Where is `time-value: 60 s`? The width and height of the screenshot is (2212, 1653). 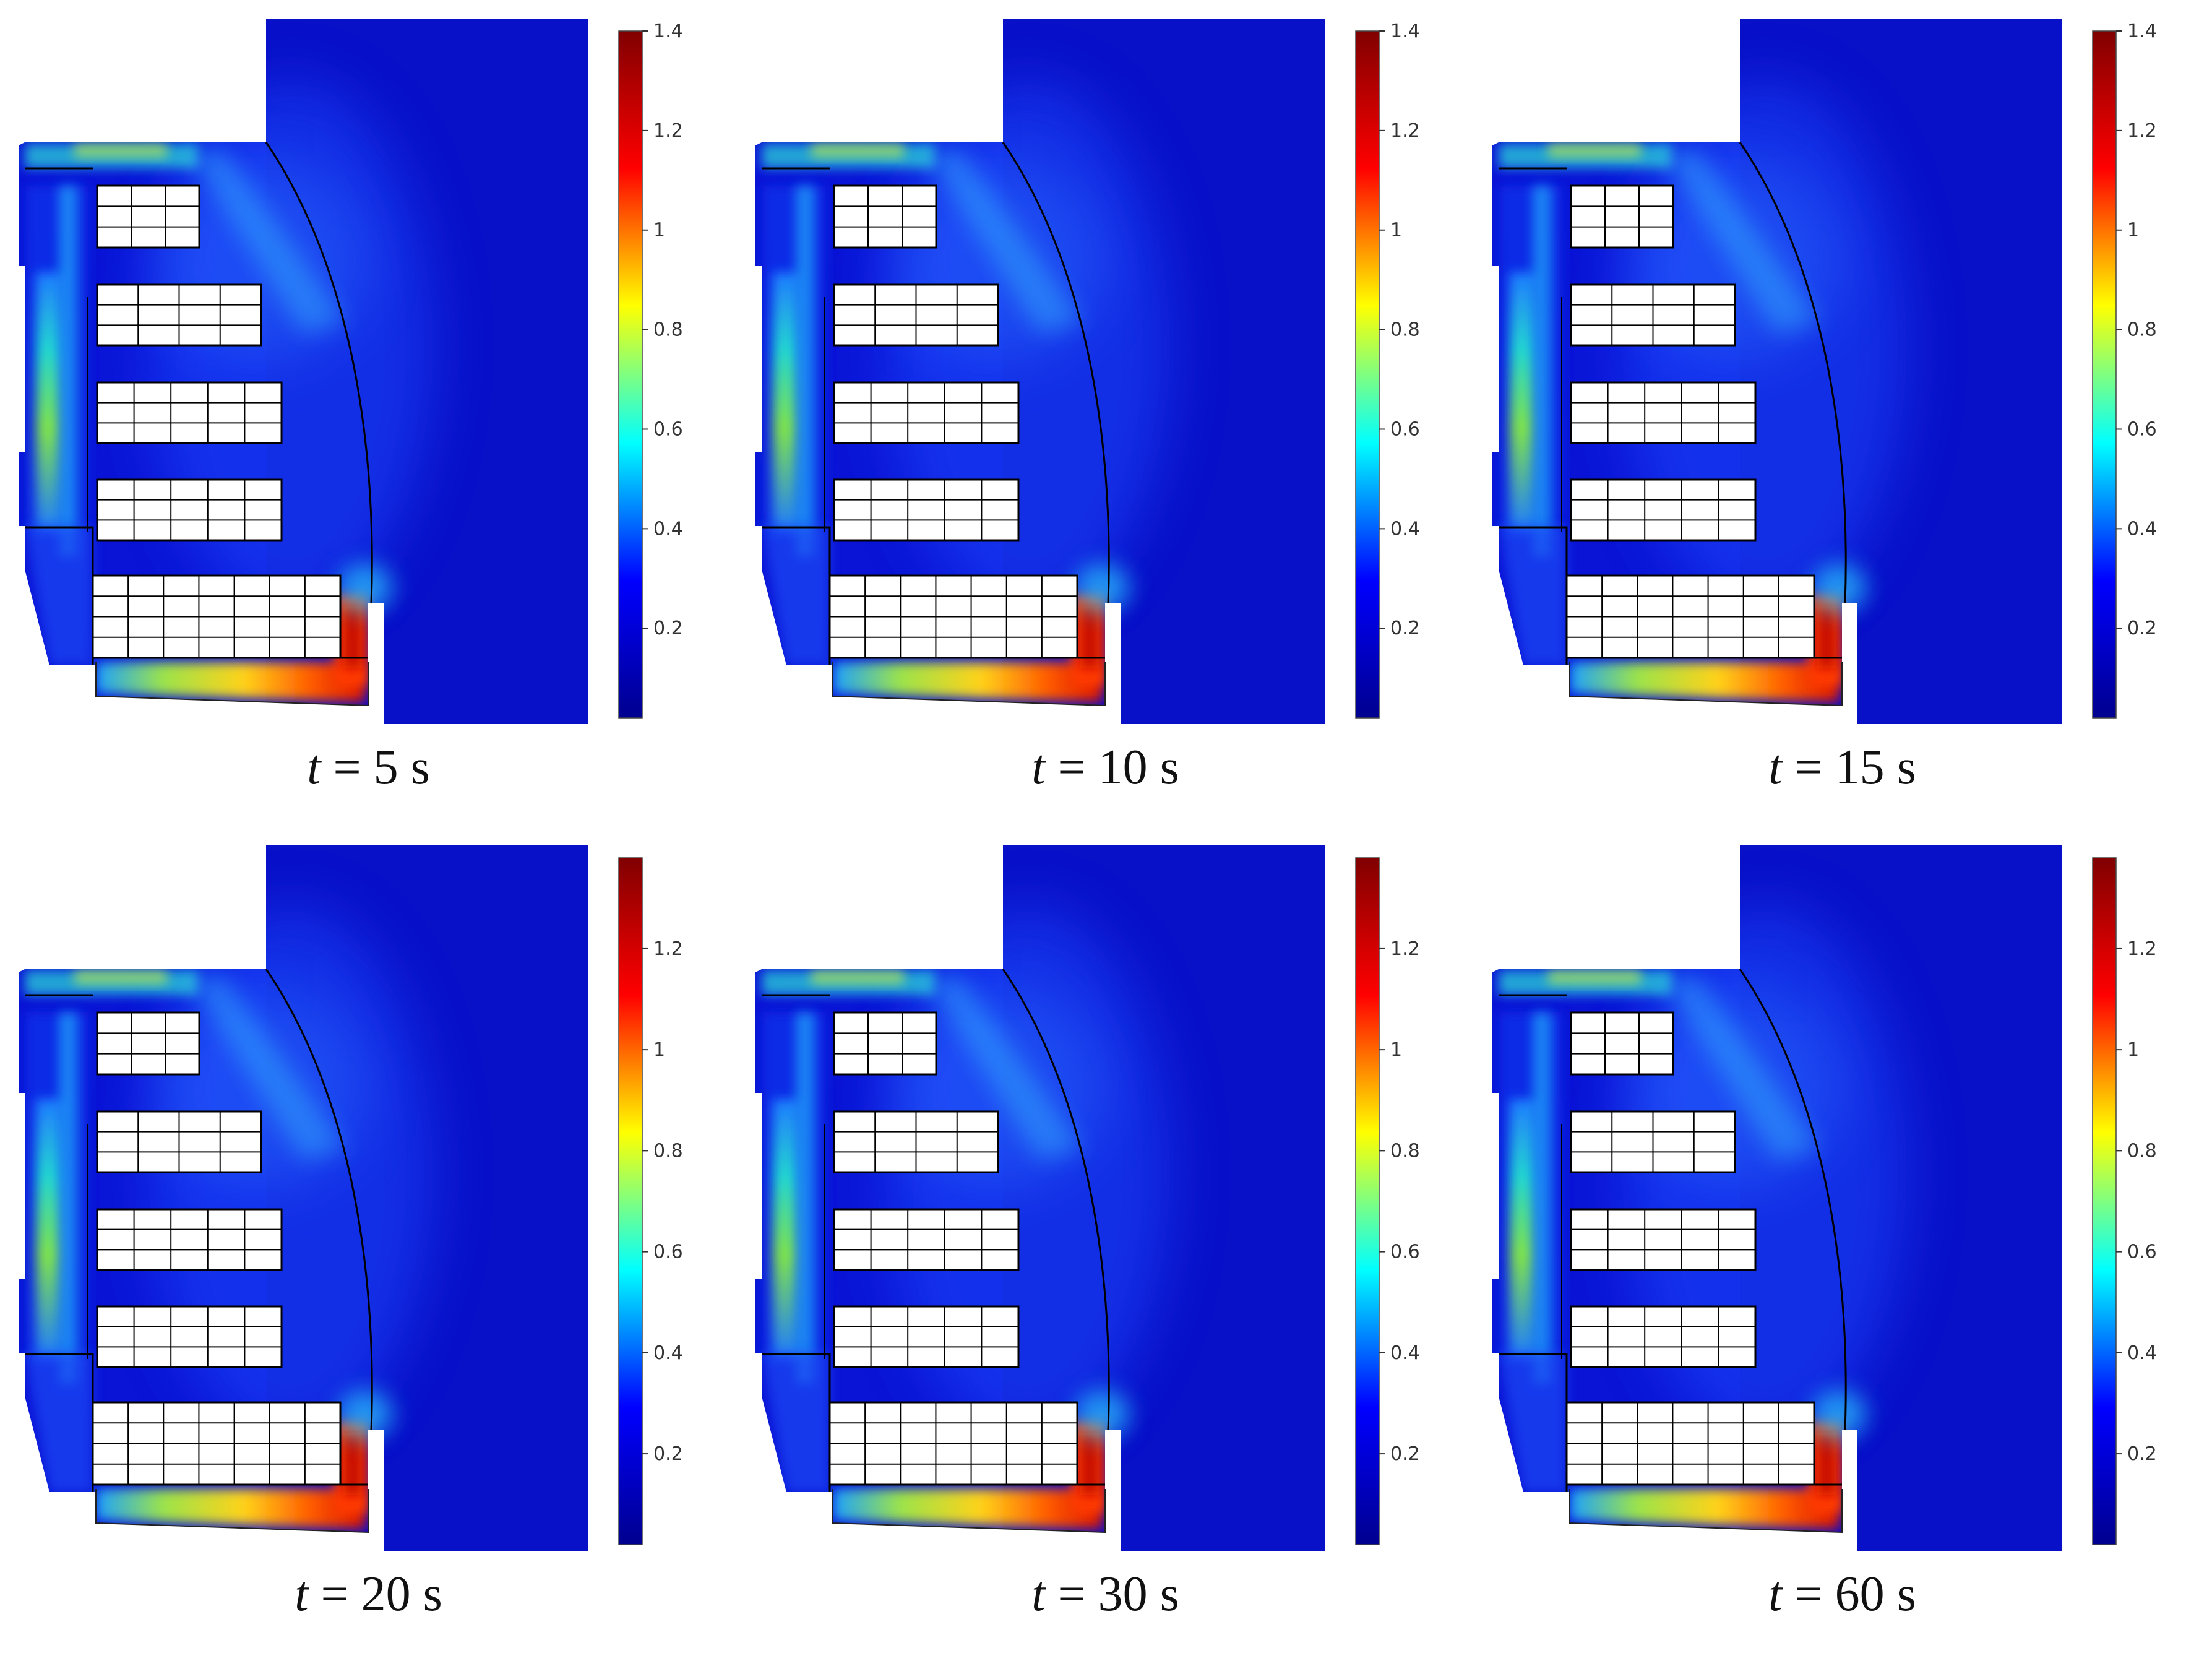 time-value: 60 s is located at coordinates (1875, 1594).